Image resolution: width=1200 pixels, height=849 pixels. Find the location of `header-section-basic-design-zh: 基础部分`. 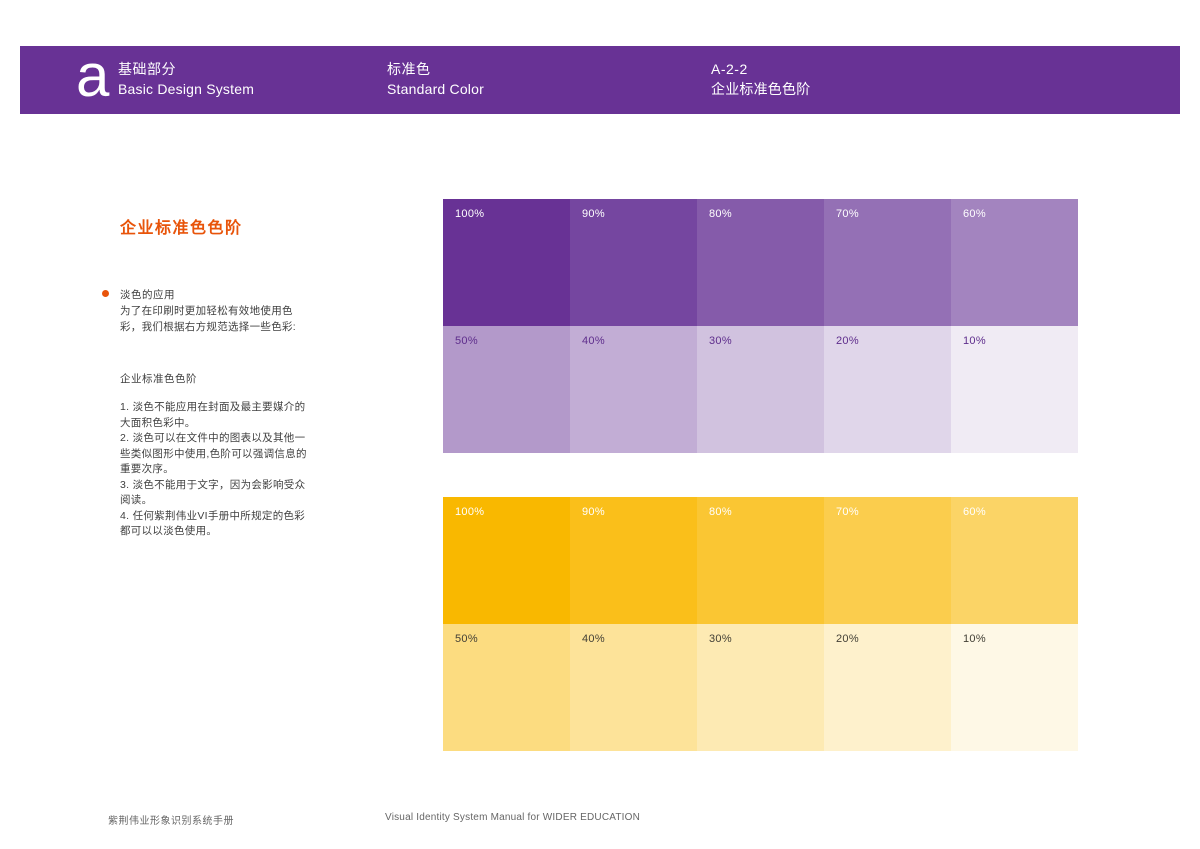

header-section-basic-design-zh: 基础部分 is located at coordinates (147, 69).